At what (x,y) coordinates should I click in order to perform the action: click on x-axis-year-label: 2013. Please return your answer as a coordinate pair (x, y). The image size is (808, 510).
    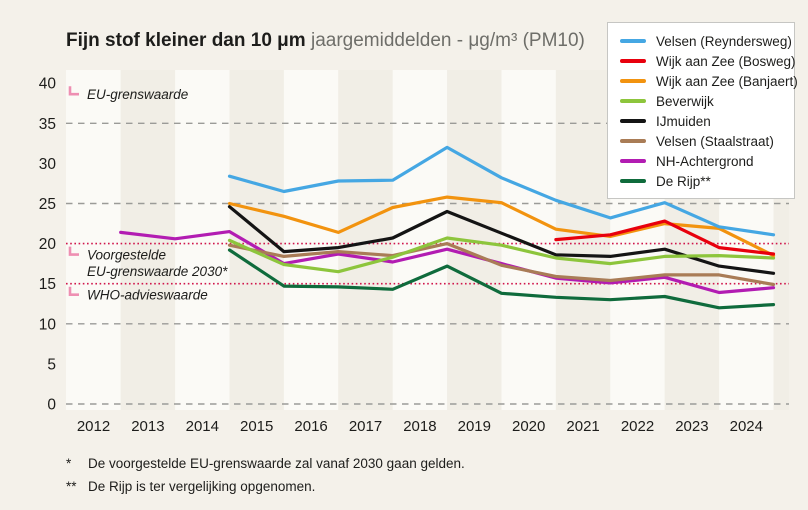
    Looking at the image, I should click on (147, 426).